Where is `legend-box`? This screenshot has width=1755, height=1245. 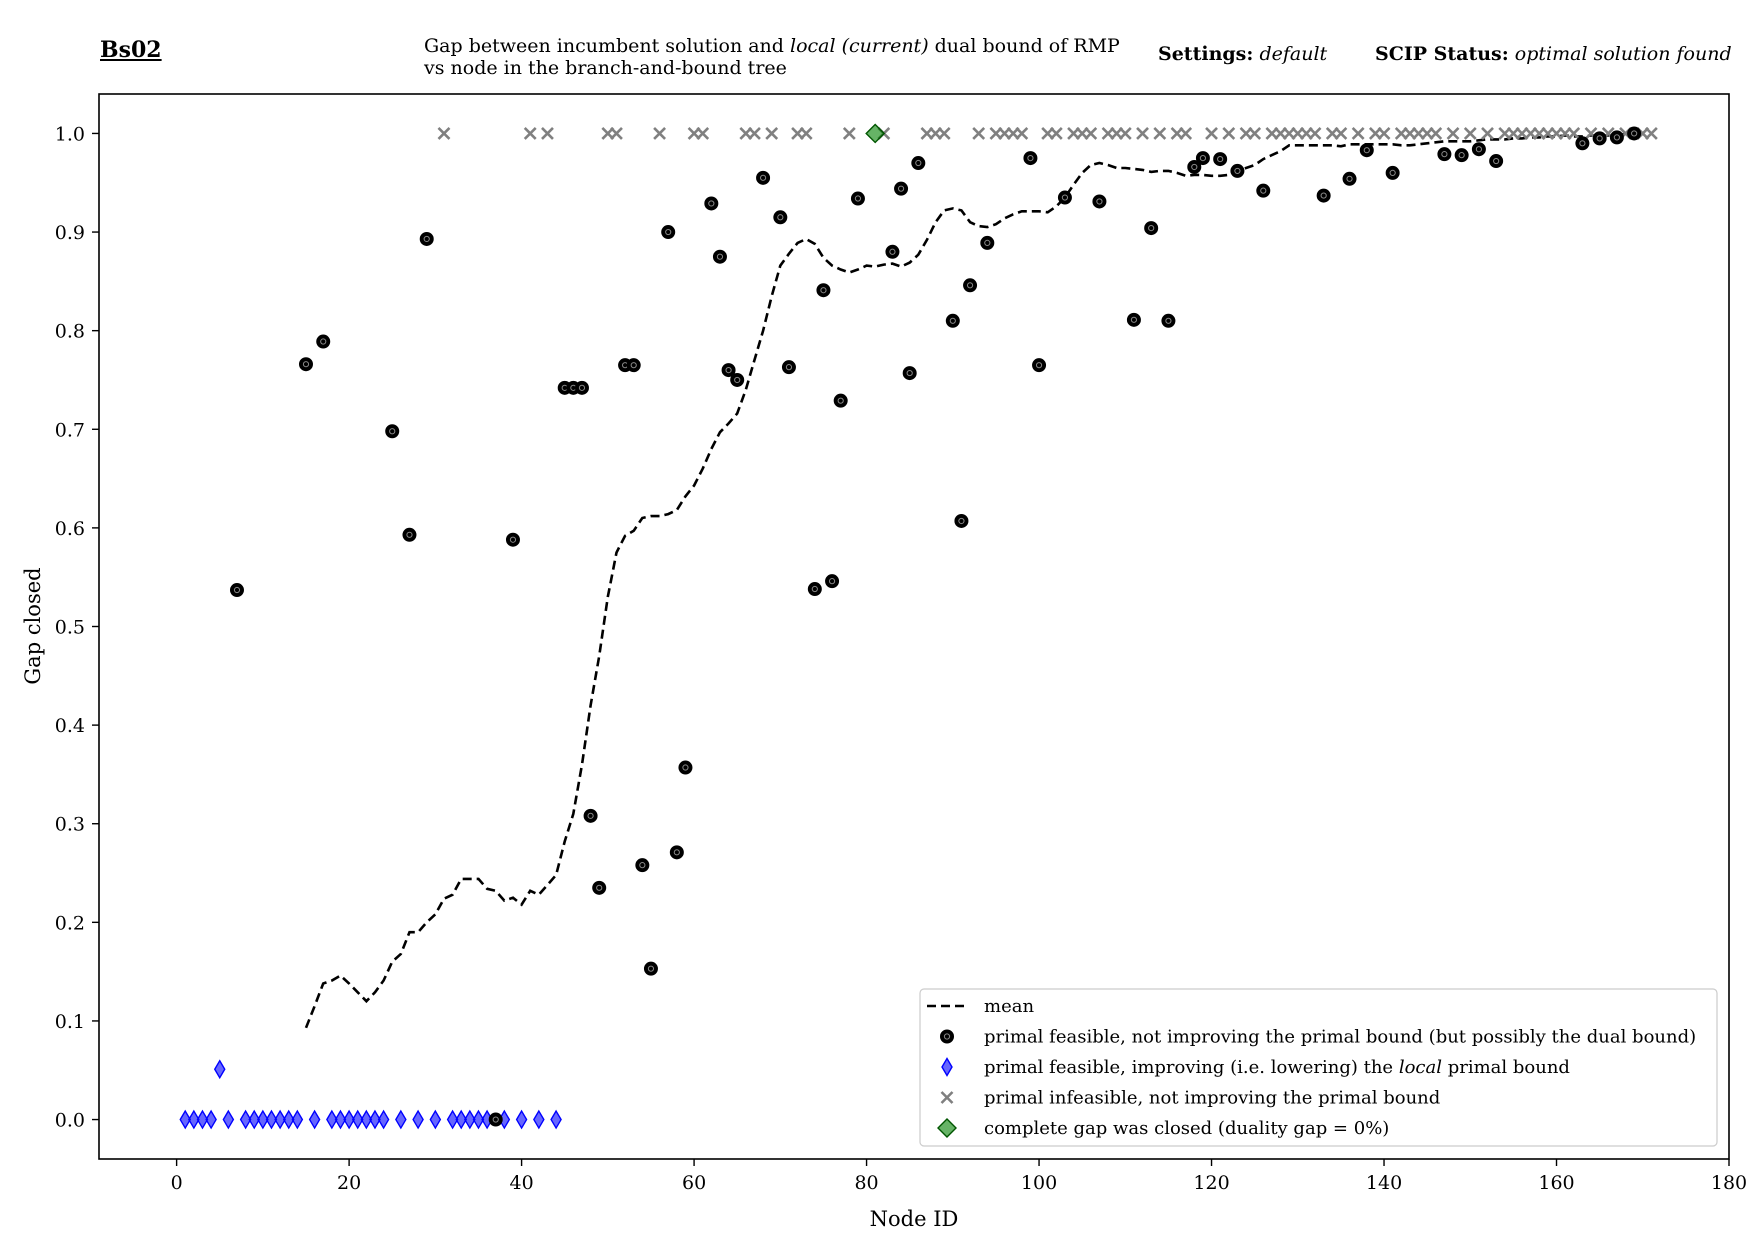
legend-box is located at coordinates (1318, 1067).